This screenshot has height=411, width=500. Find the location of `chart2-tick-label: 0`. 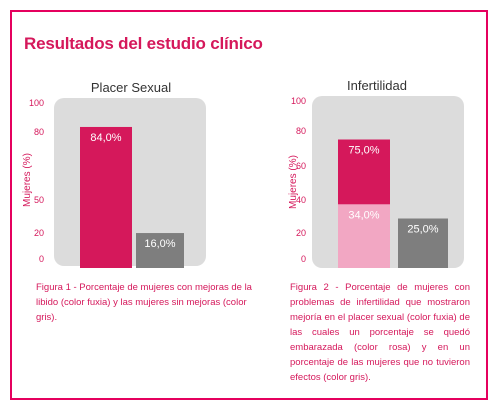

chart2-tick-label: 0 is located at coordinates (303, 259).